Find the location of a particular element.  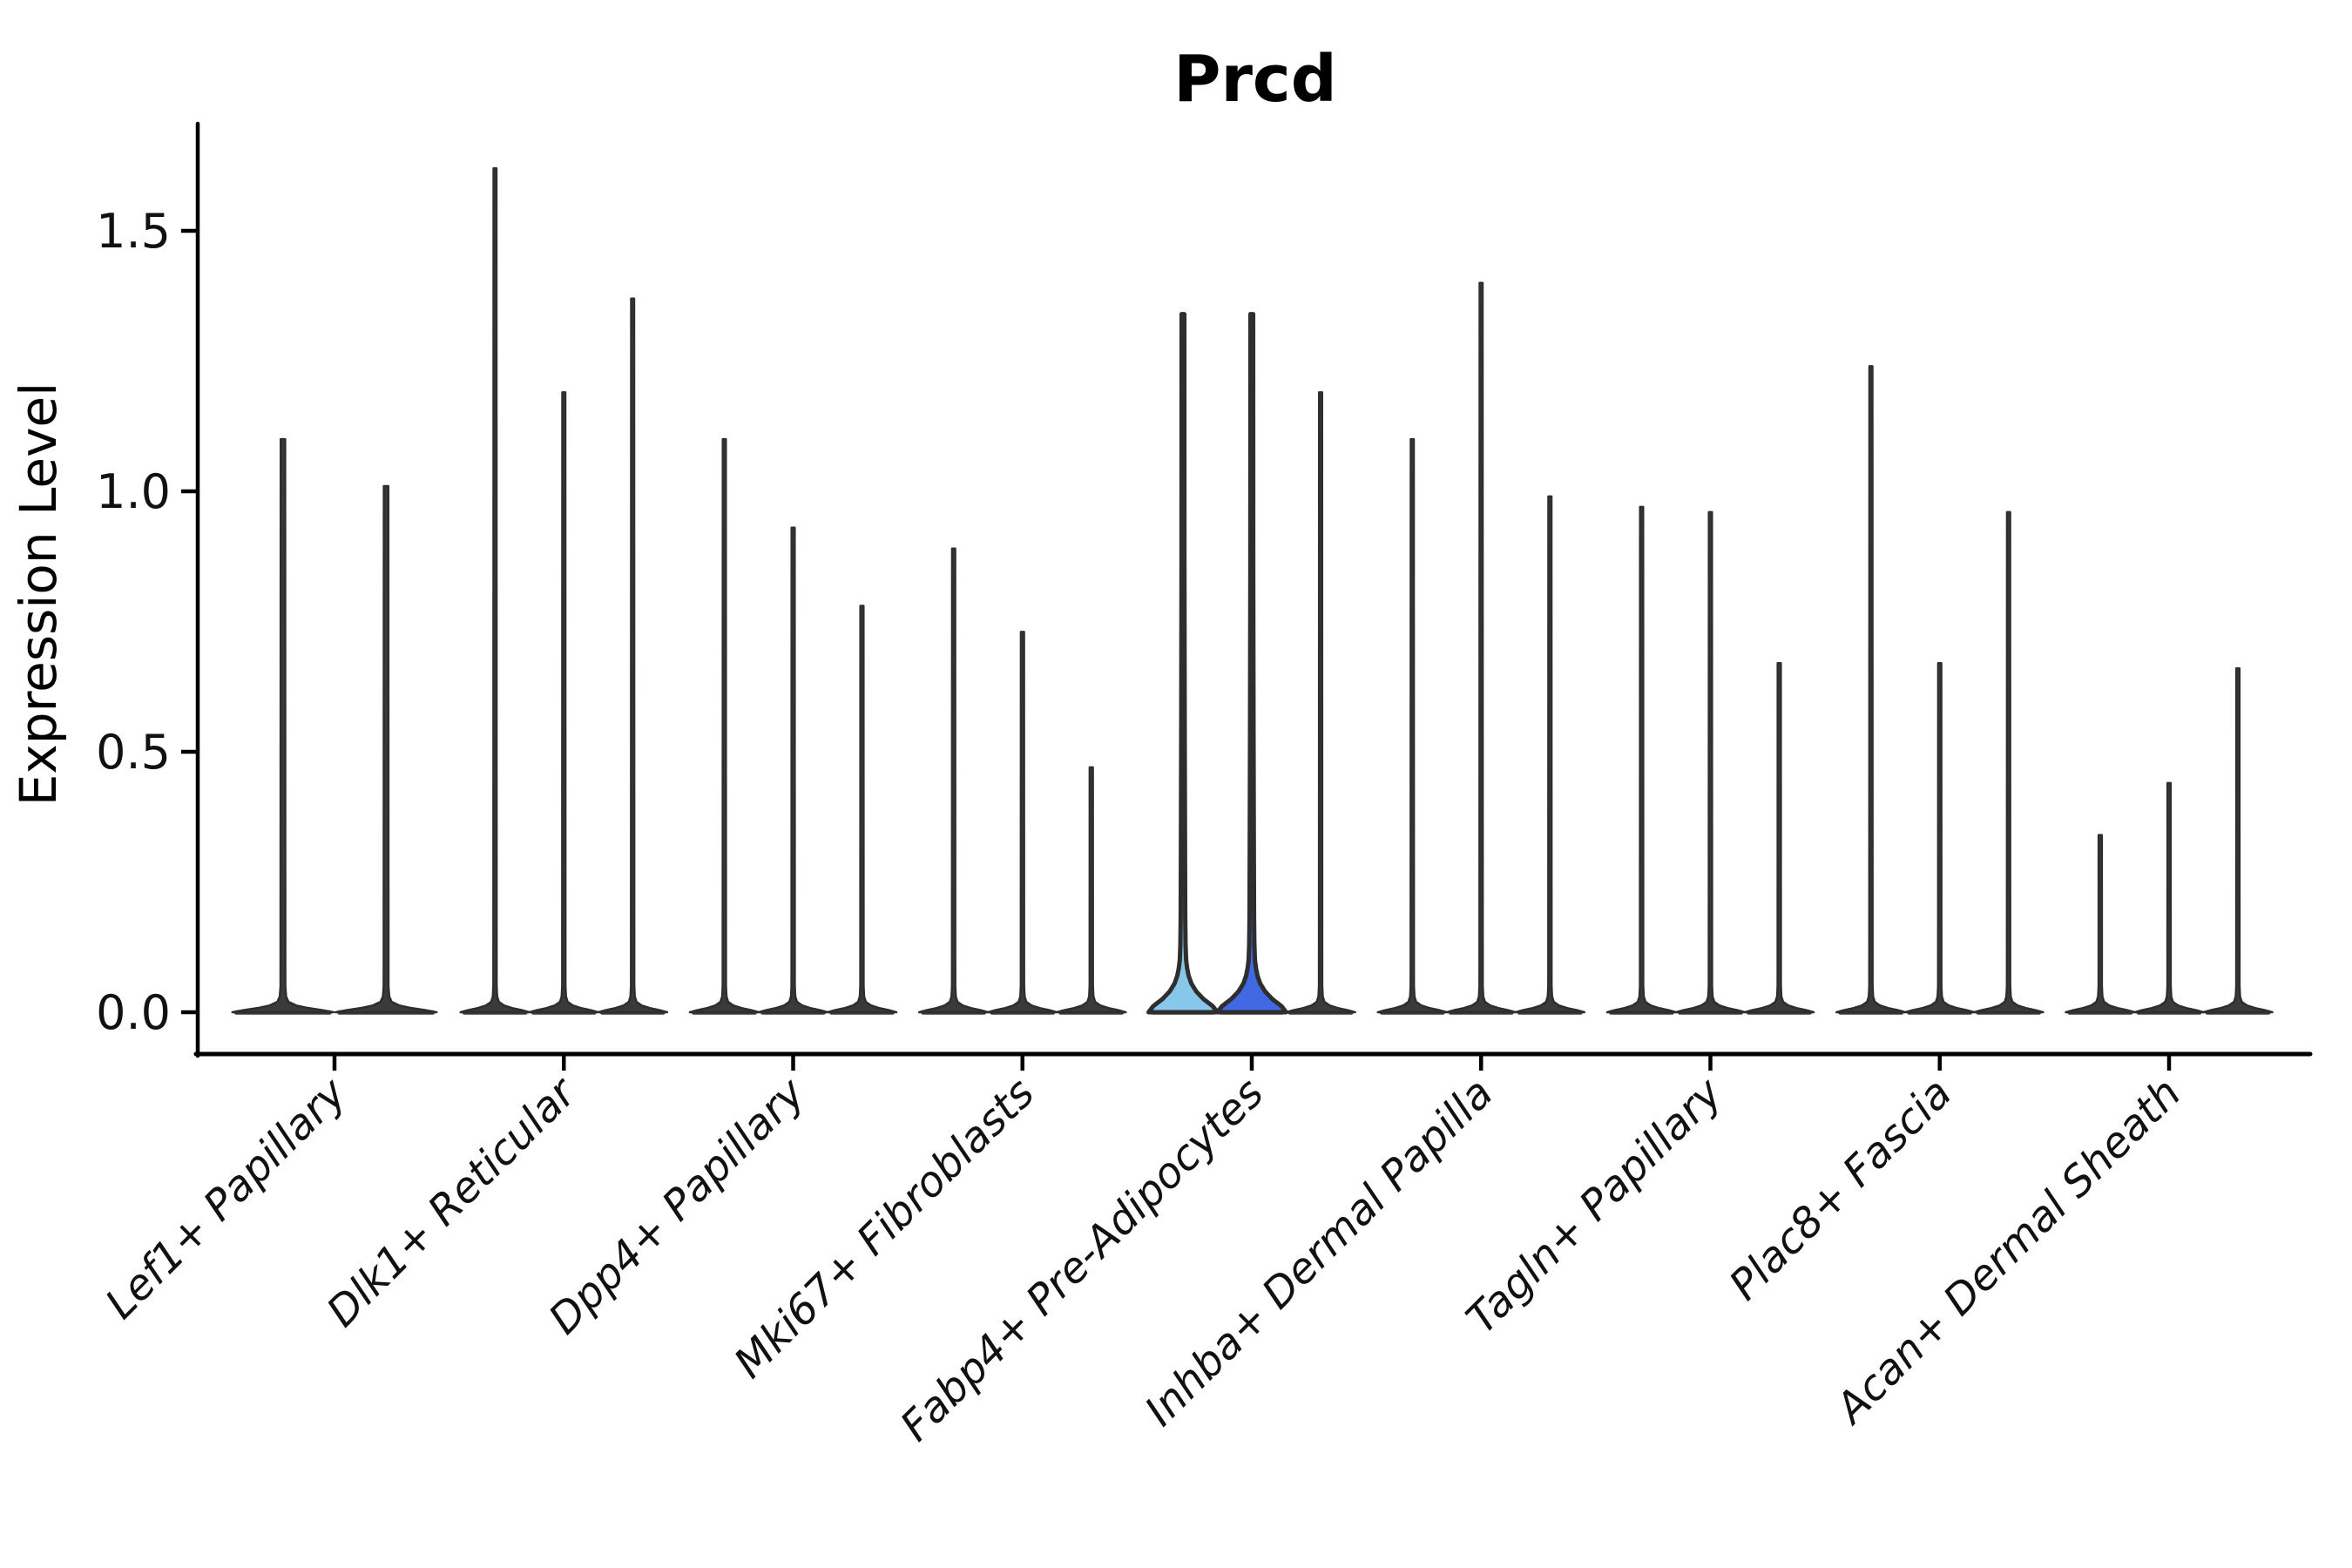

chart-title: Prcd is located at coordinates (1255, 79).